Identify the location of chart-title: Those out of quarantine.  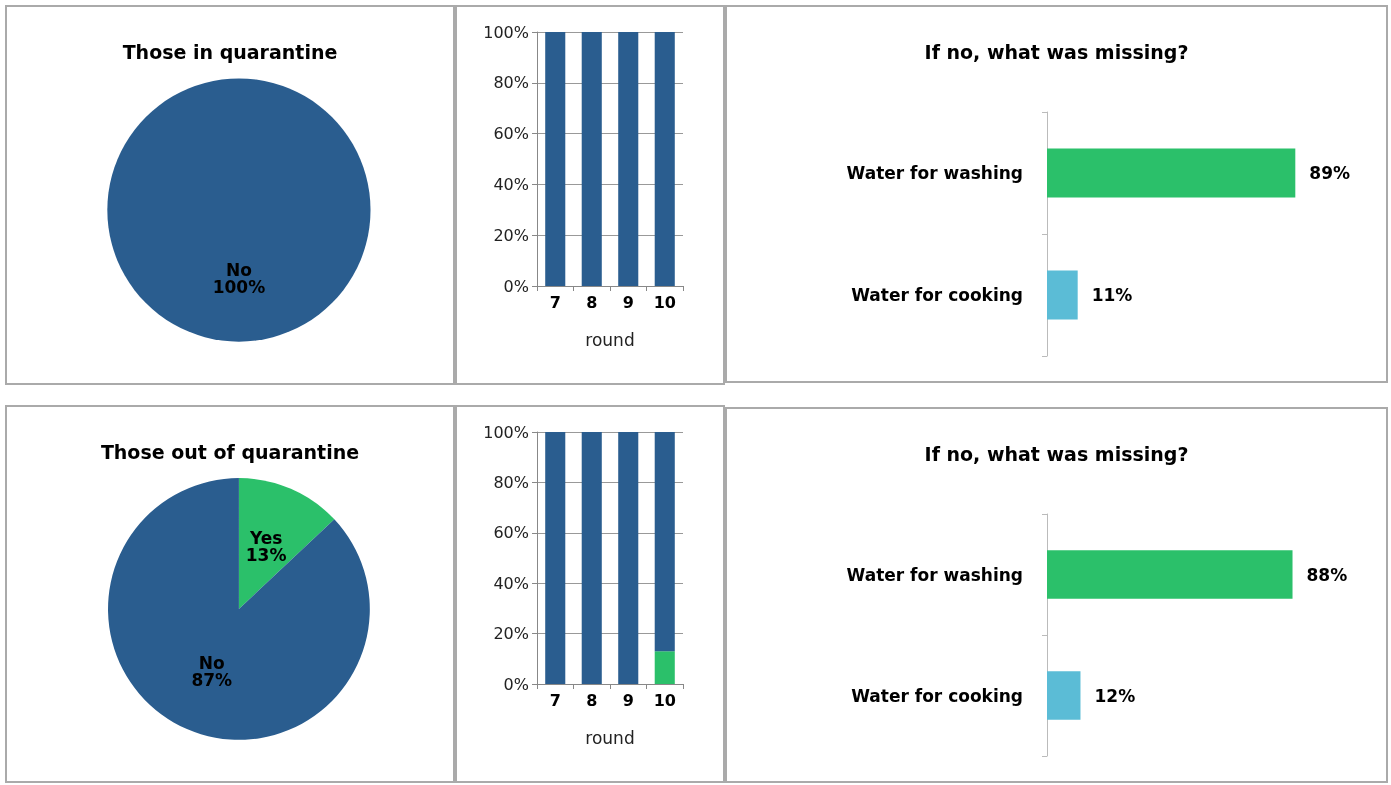
(230, 451).